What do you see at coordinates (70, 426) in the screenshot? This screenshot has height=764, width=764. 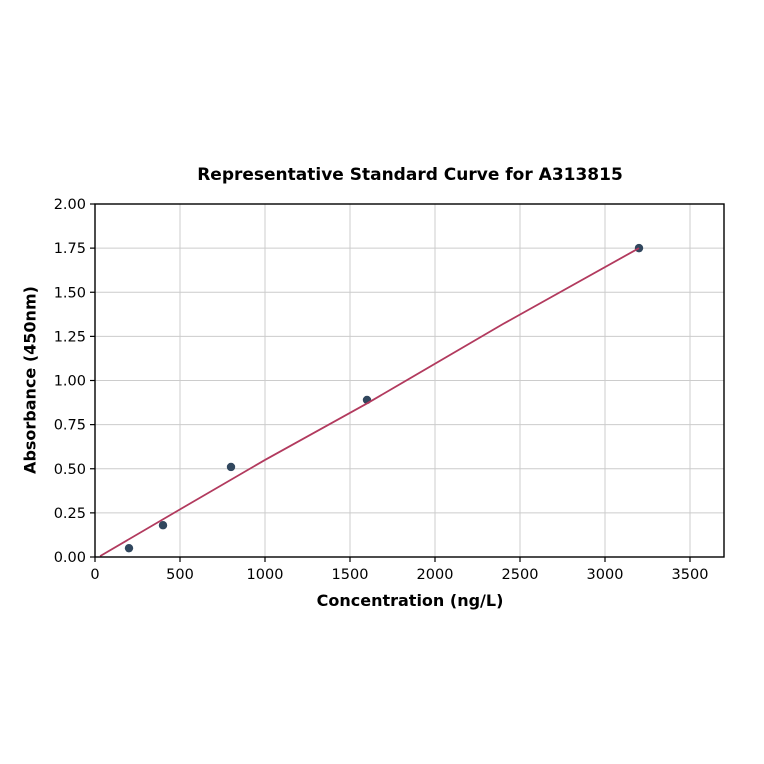 I see `y-tick-label: 0.75` at bounding box center [70, 426].